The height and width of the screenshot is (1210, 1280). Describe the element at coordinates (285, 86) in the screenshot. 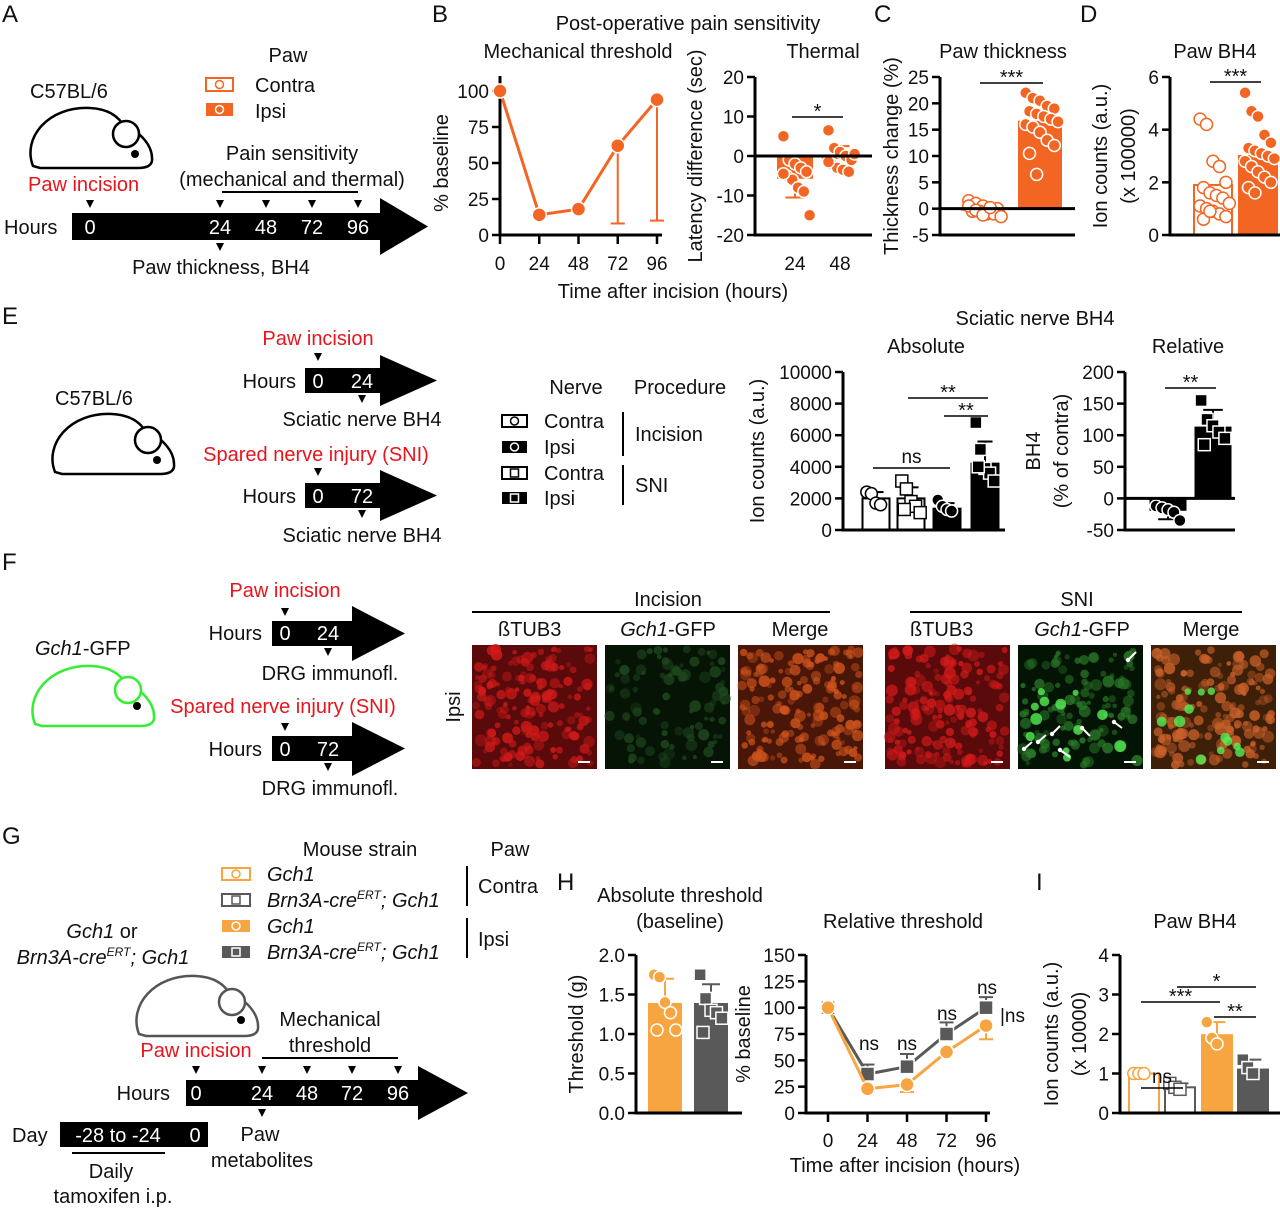

I see `legend-contra: Contra` at that location.